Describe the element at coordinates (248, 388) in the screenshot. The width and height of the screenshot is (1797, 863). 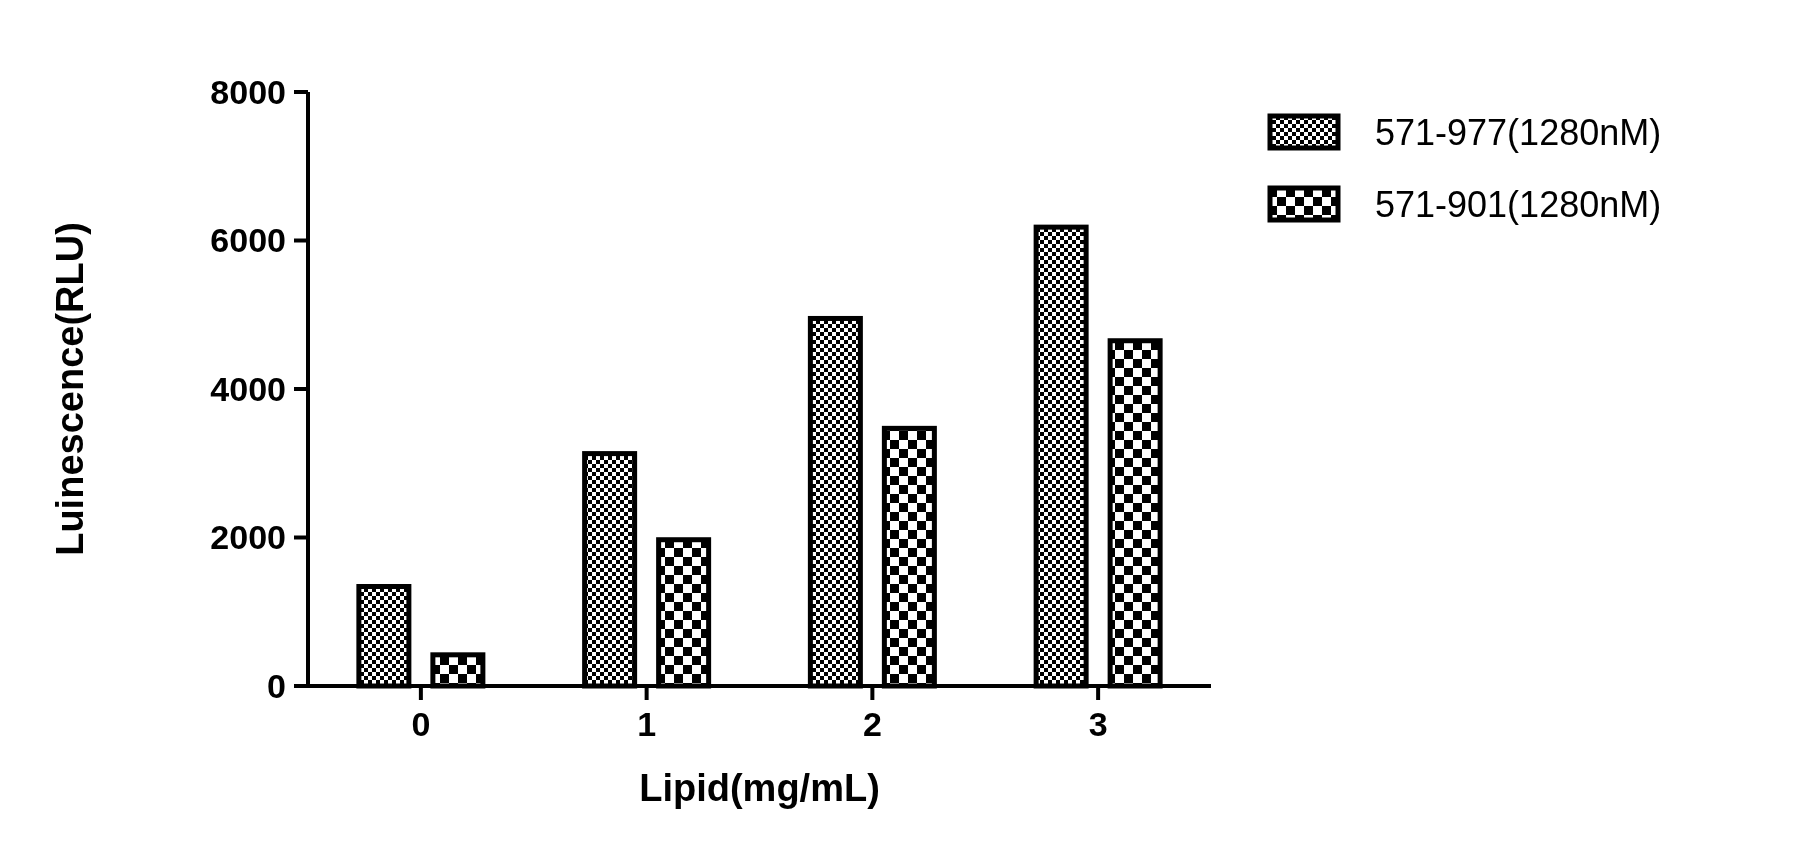
I see `y-tick-label: 4000` at that location.